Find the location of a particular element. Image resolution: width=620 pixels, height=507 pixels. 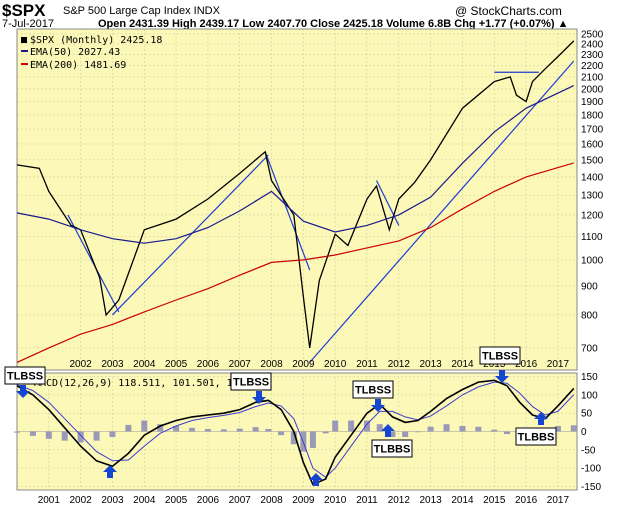

price-ytick-label: 1500 is located at coordinates (592, 160).